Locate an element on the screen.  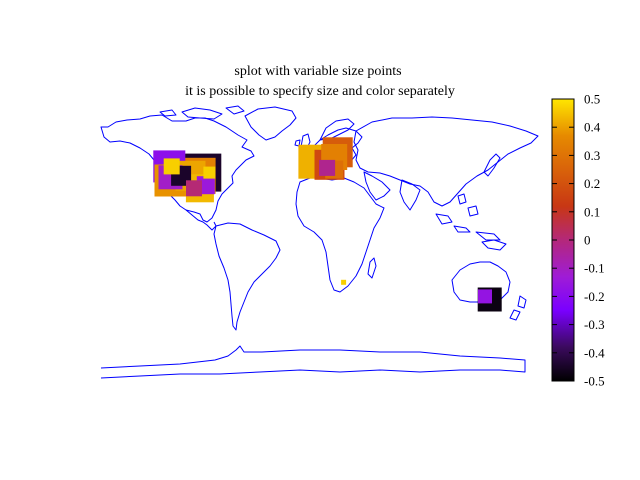
colorbar-tick-label: 0.3 is located at coordinates (592, 155).